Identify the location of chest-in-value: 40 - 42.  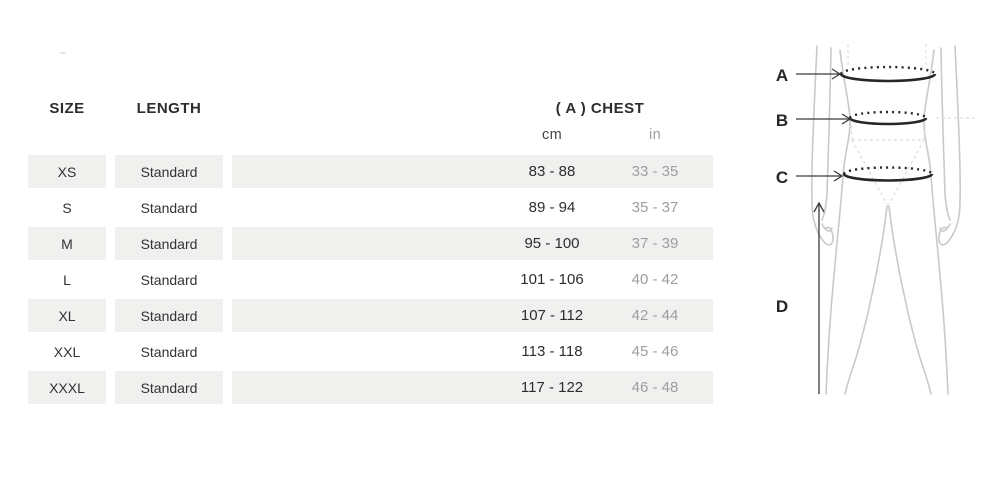
(655, 279).